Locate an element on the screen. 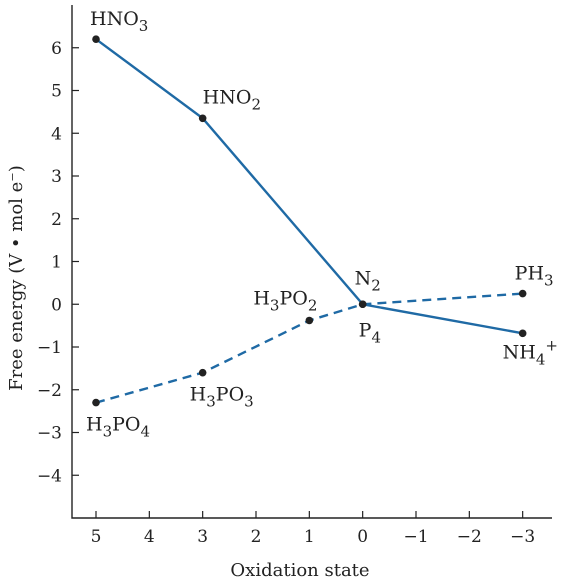 Image resolution: width=574 pixels, height=581 pixels. point-label: H3PO3 is located at coordinates (222, 397).